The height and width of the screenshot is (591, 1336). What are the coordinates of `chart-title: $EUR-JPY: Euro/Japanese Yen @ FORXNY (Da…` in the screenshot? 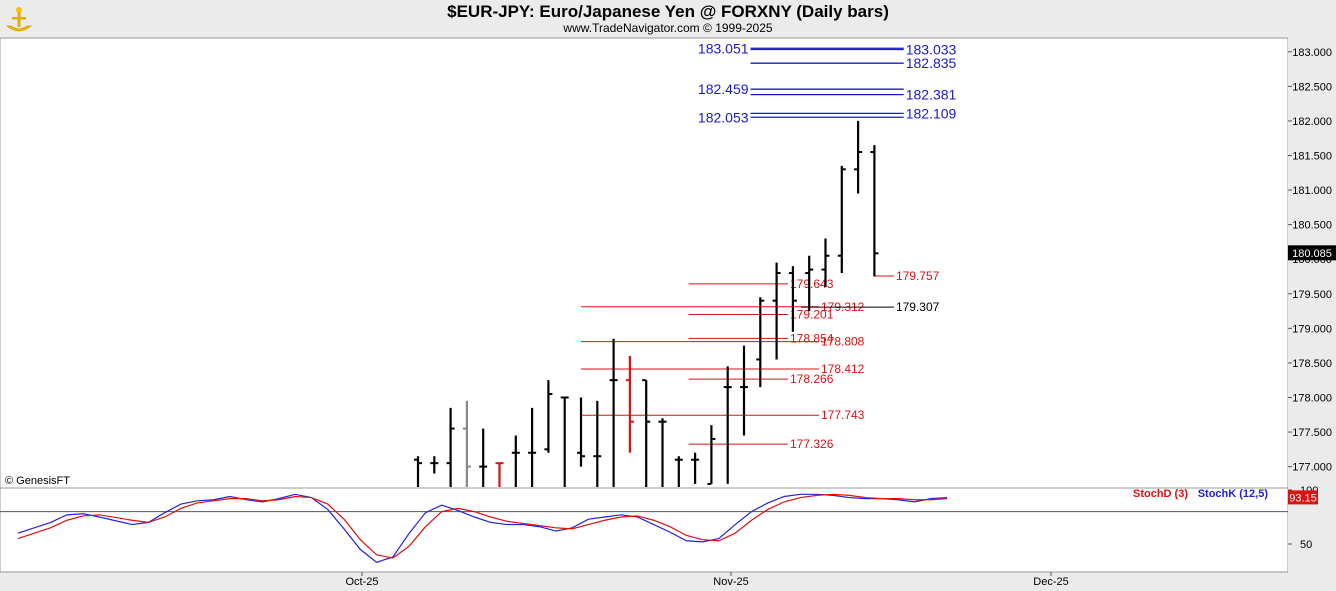 It's located at (668, 11).